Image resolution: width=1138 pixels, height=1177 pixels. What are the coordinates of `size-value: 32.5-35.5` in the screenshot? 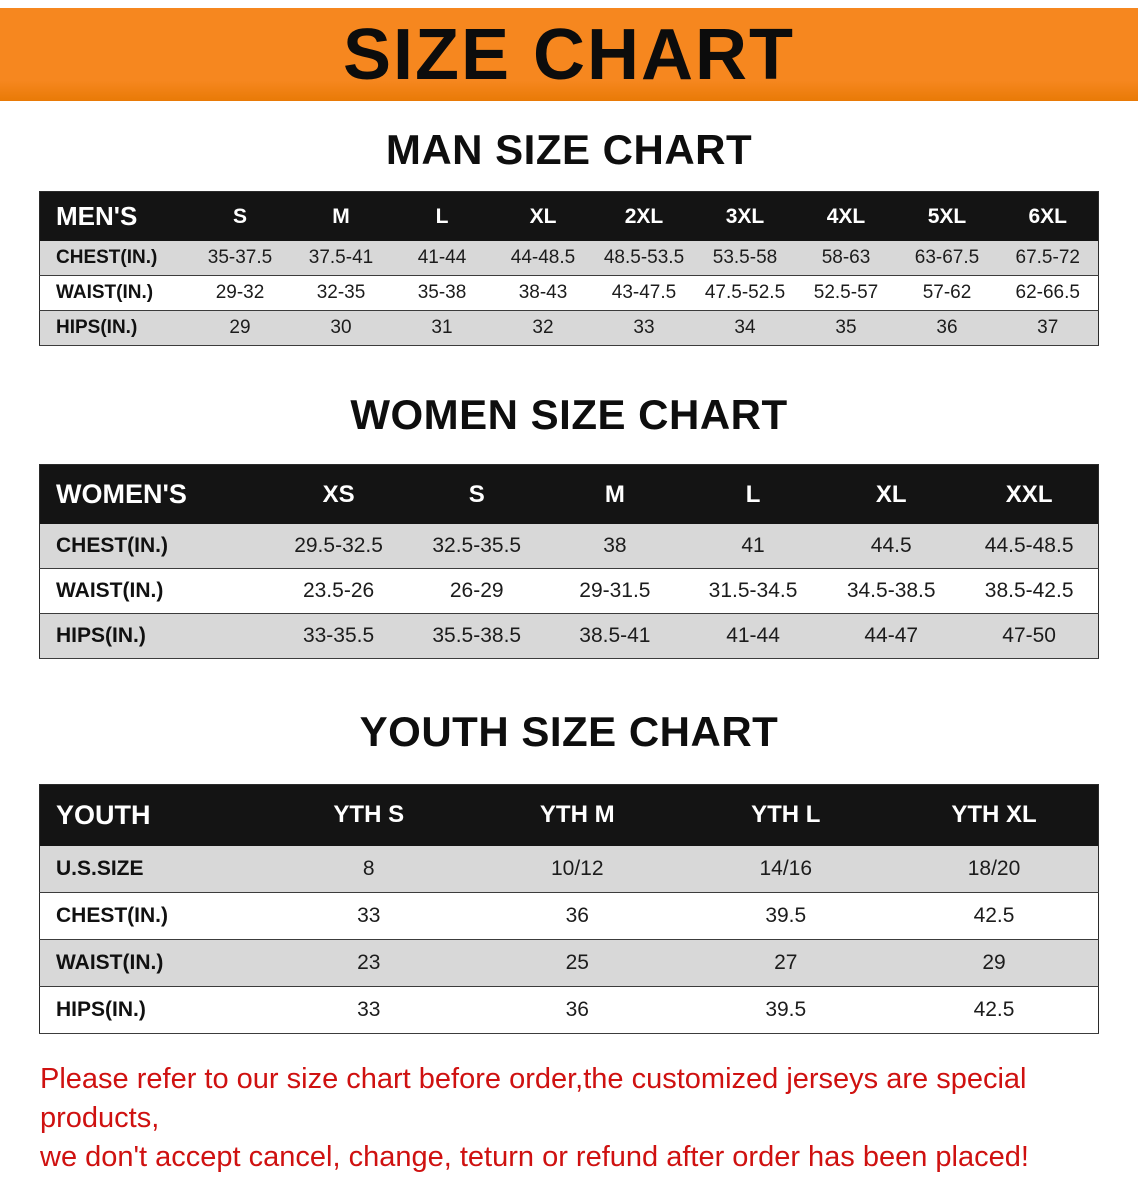 It's located at (477, 546).